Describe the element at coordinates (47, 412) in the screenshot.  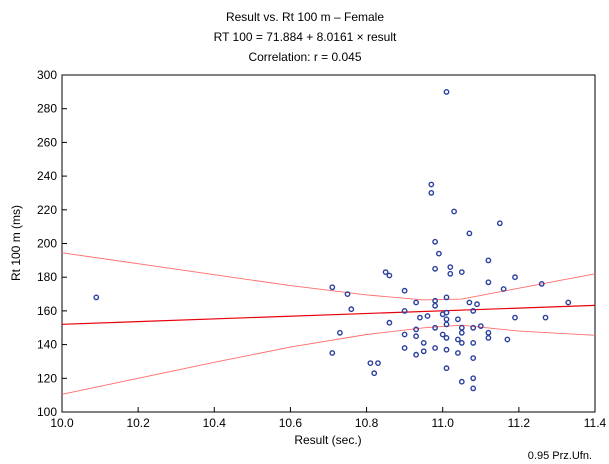
I see `y-tick-label: 100` at that location.